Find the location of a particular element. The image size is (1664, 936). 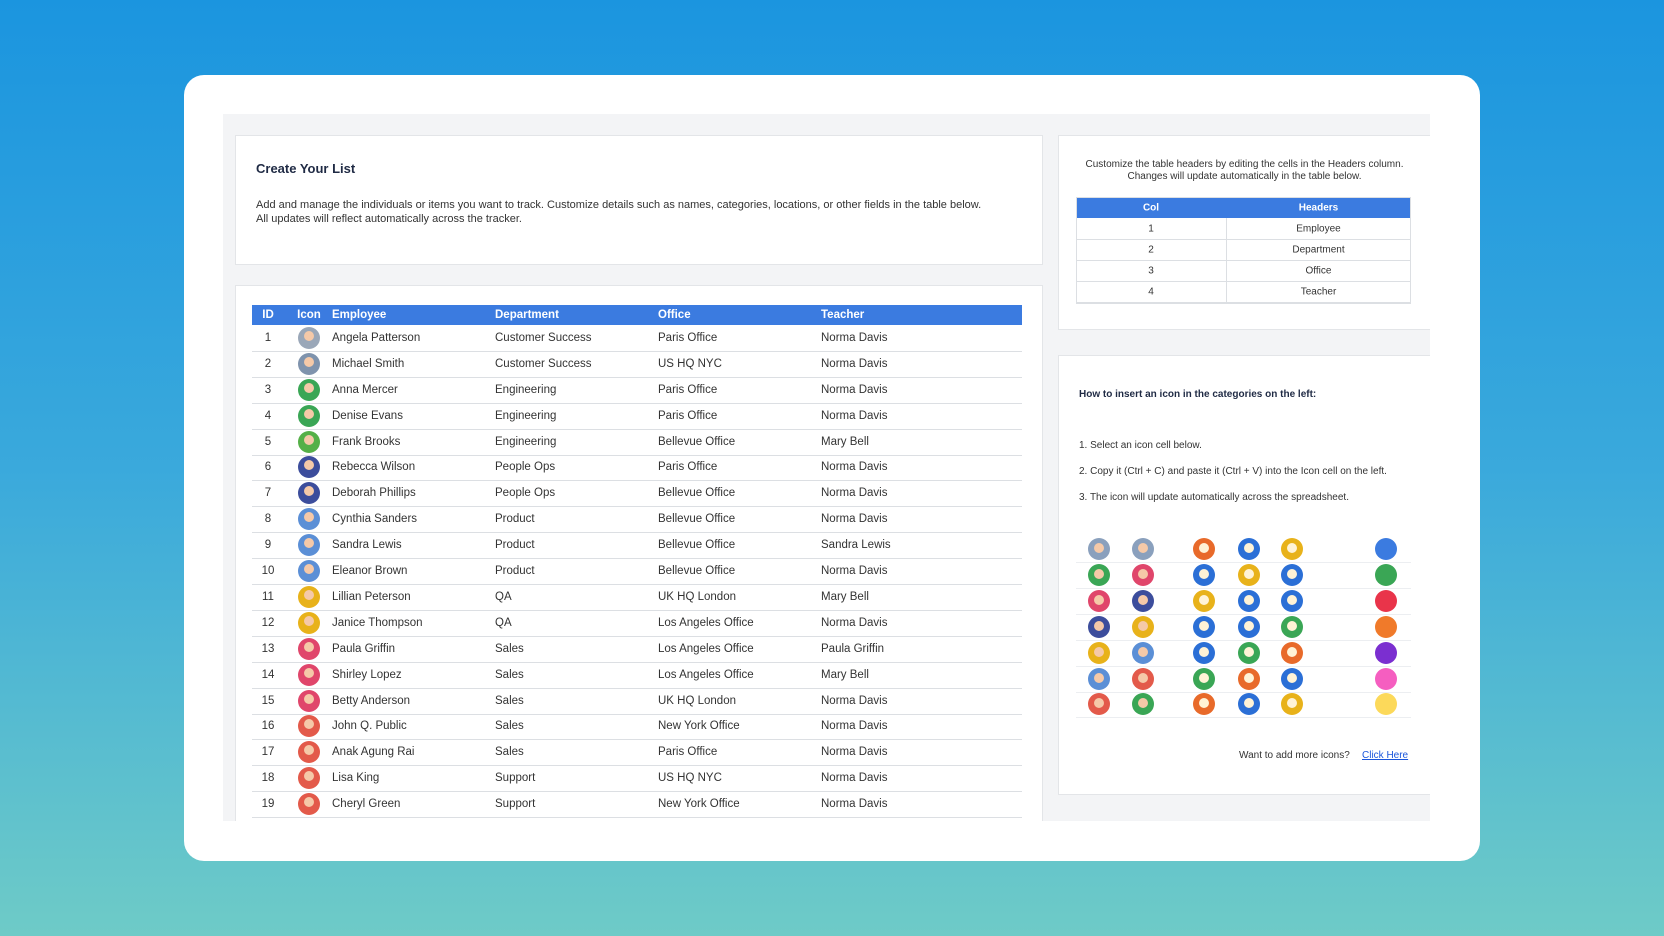

table-cell: Rebecca Wilson is located at coordinates (374, 467).